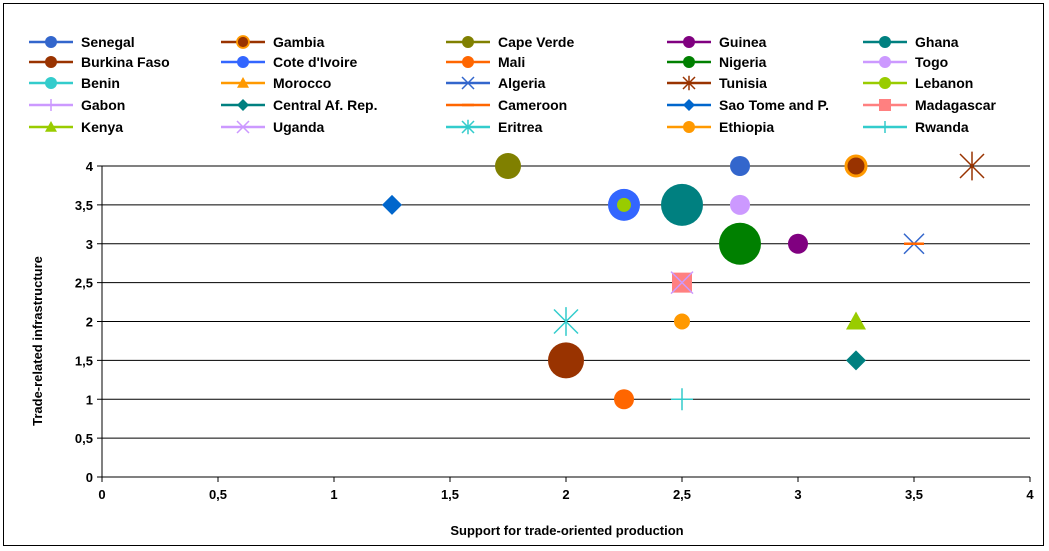  I want to click on legend-label: Benin, so click(100, 83).